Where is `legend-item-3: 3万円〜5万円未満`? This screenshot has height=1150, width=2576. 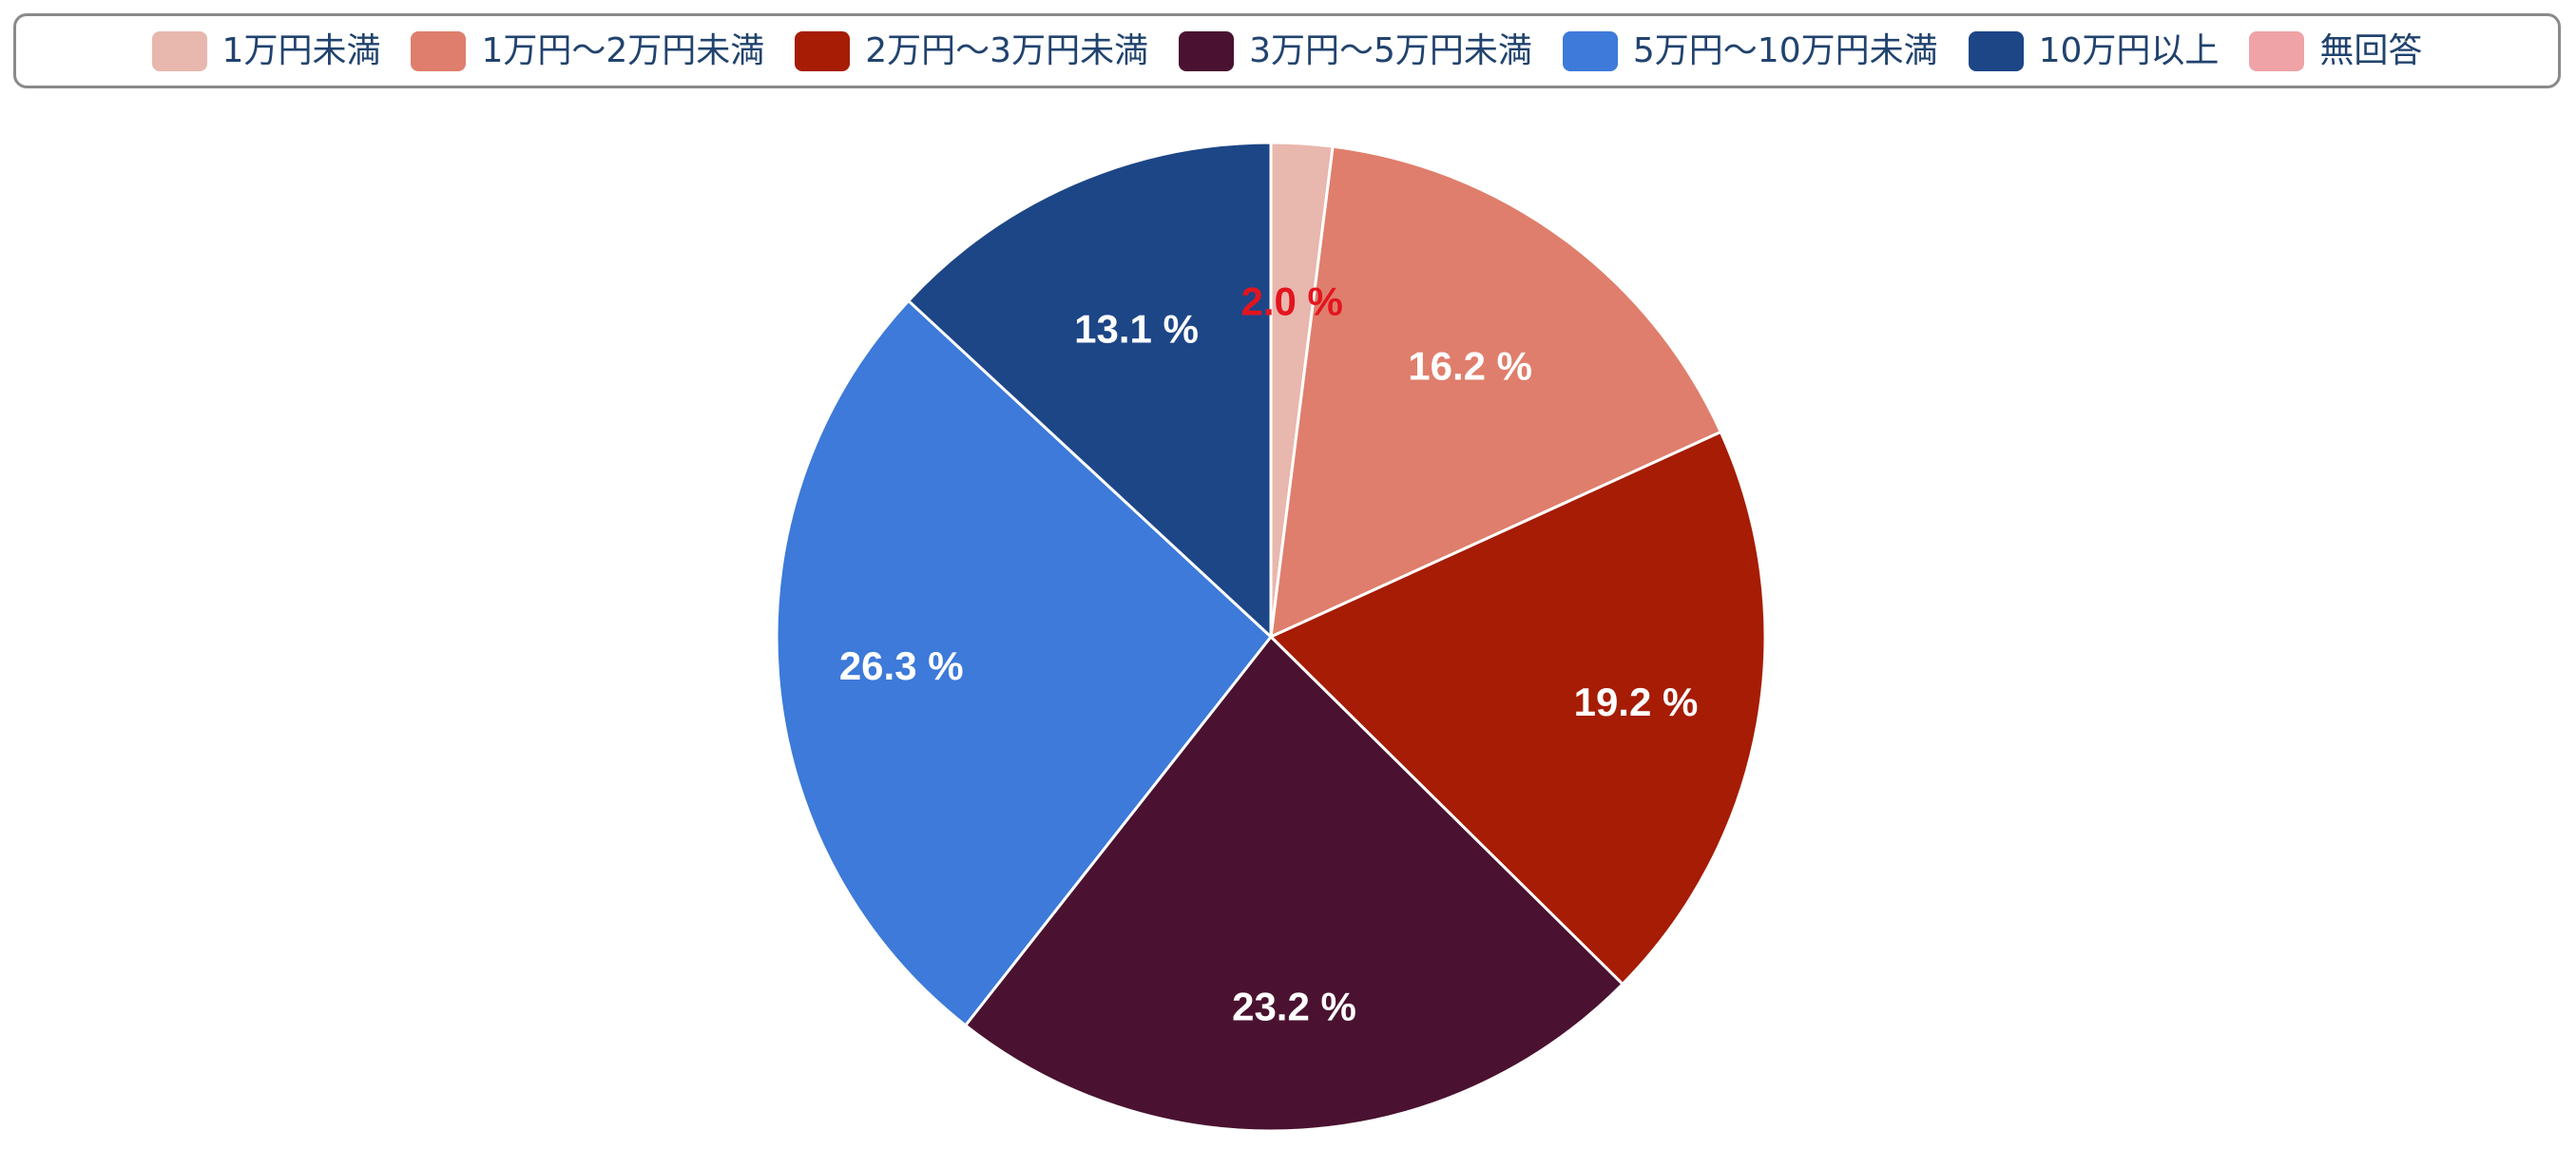
legend-item-3: 3万円〜5万円未満 is located at coordinates (1355, 50).